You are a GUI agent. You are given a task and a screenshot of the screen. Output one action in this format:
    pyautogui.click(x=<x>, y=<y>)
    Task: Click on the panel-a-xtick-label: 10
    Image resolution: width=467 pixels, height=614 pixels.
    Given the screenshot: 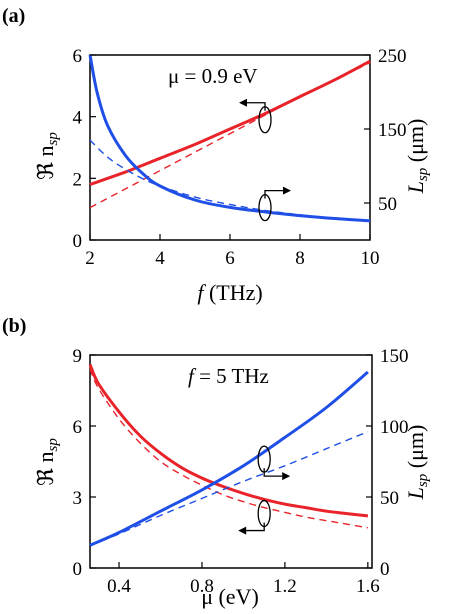 What is the action you would take?
    pyautogui.click(x=370, y=258)
    